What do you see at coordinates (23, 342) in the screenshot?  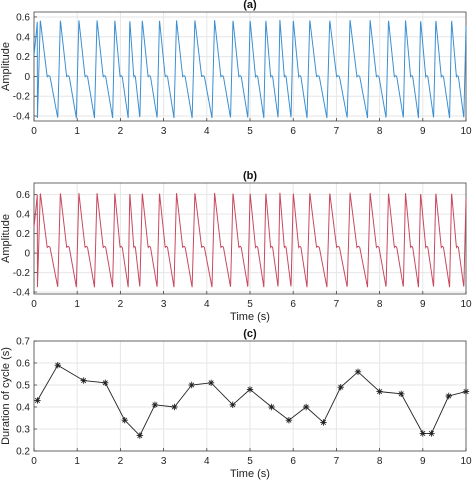 I see `y-tick-label: 0.7` at bounding box center [23, 342].